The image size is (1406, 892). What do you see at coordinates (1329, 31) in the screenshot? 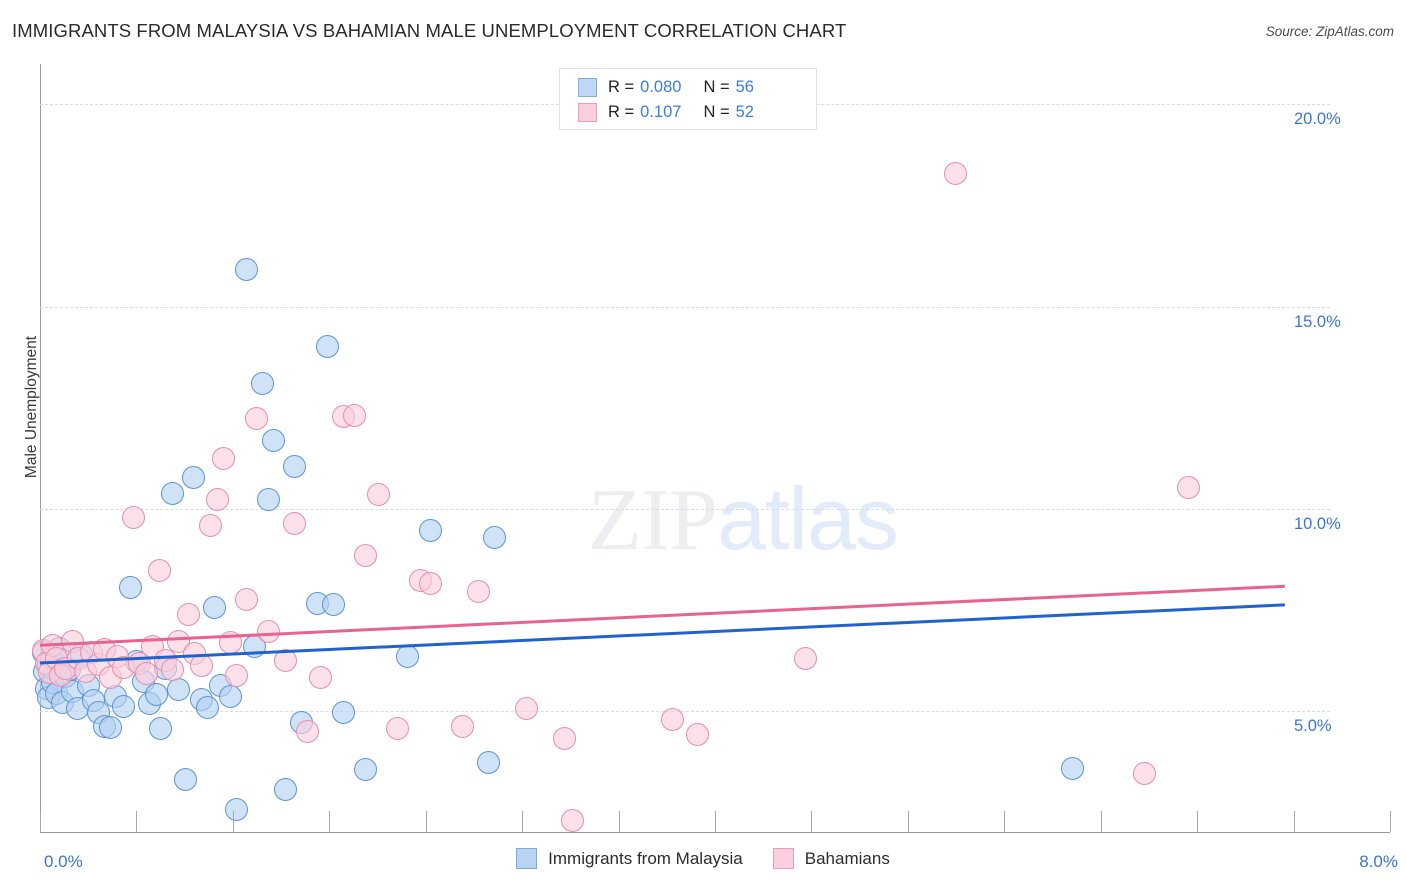
I see `source-label: Source: ZipAtlas.com` at bounding box center [1329, 31].